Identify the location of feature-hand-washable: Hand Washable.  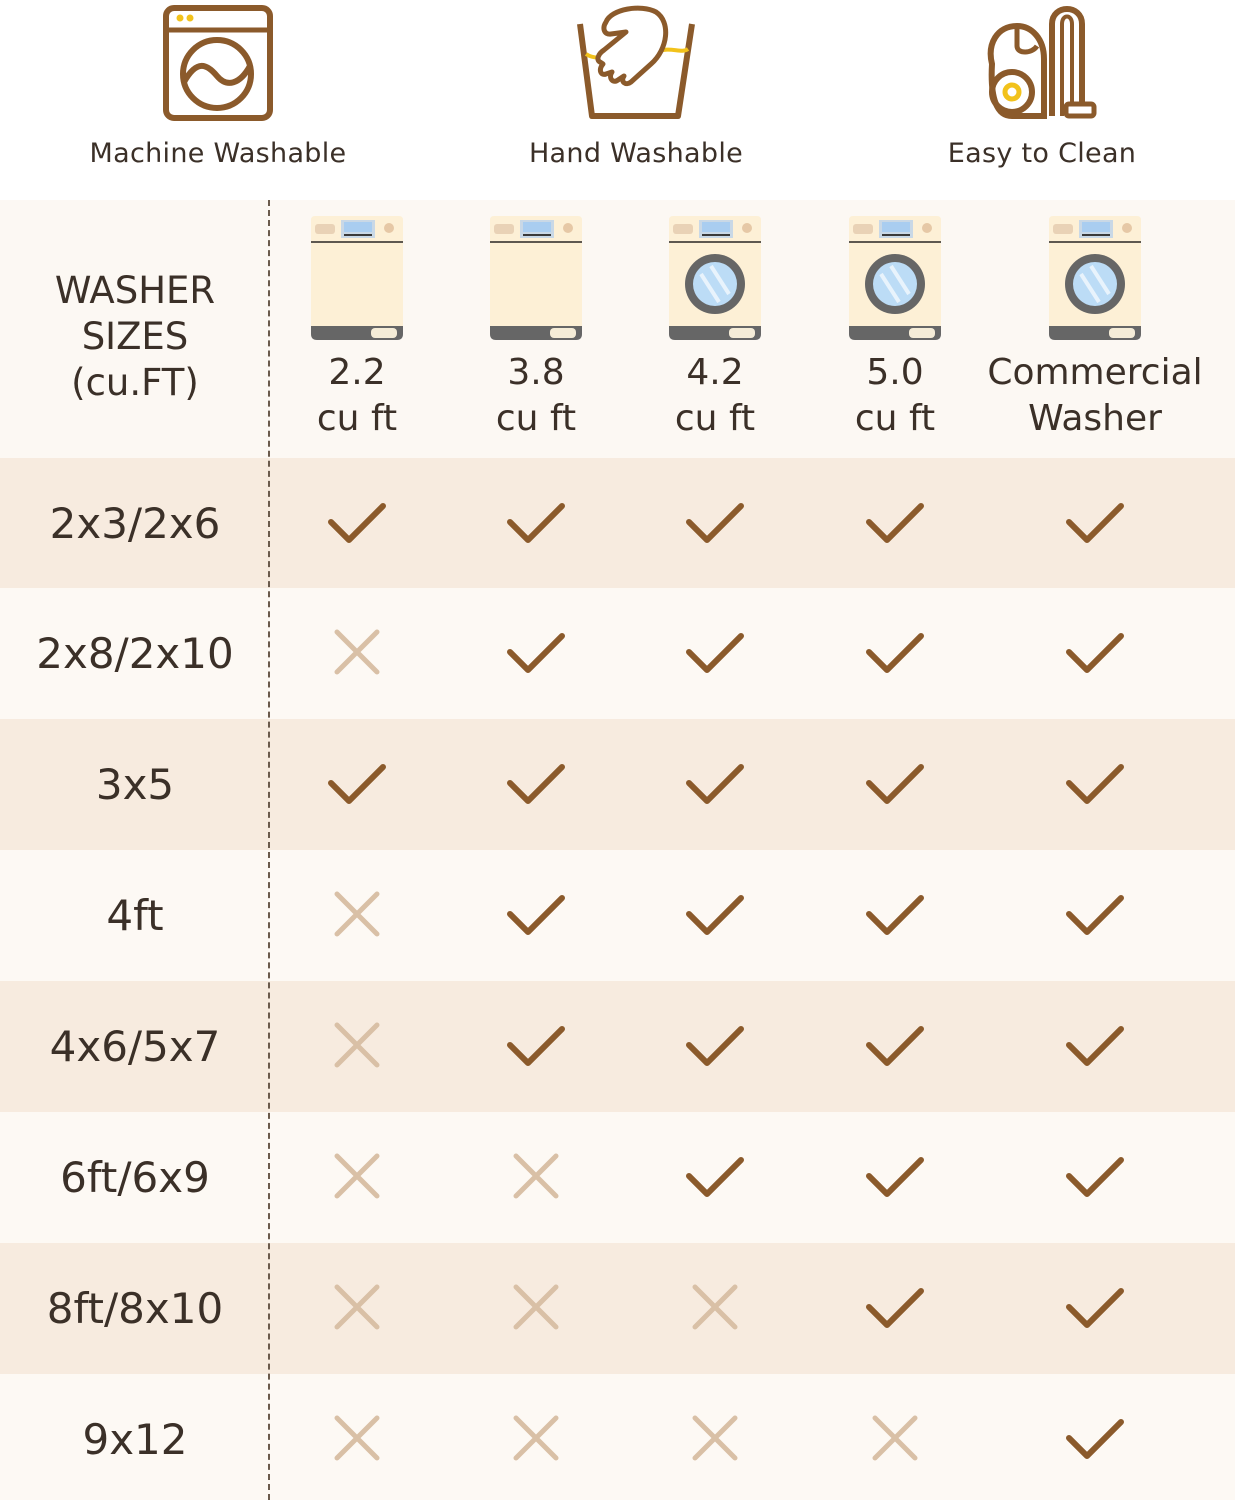
(636, 84).